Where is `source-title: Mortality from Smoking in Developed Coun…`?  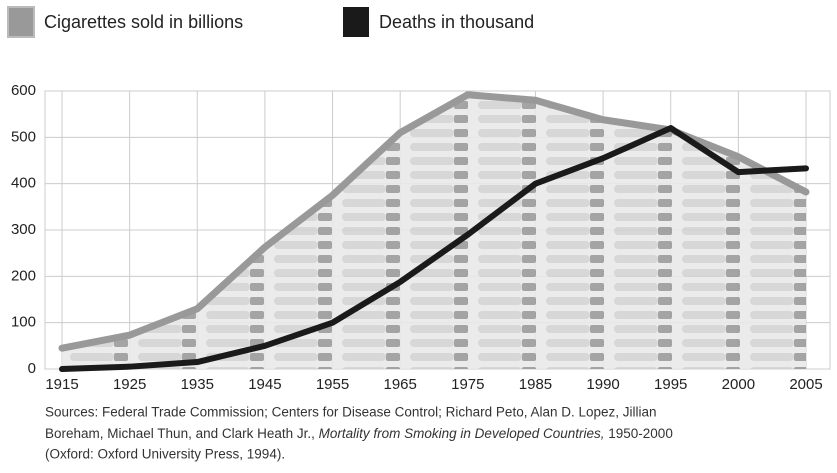 source-title: Mortality from Smoking in Developed Coun… is located at coordinates (462, 433).